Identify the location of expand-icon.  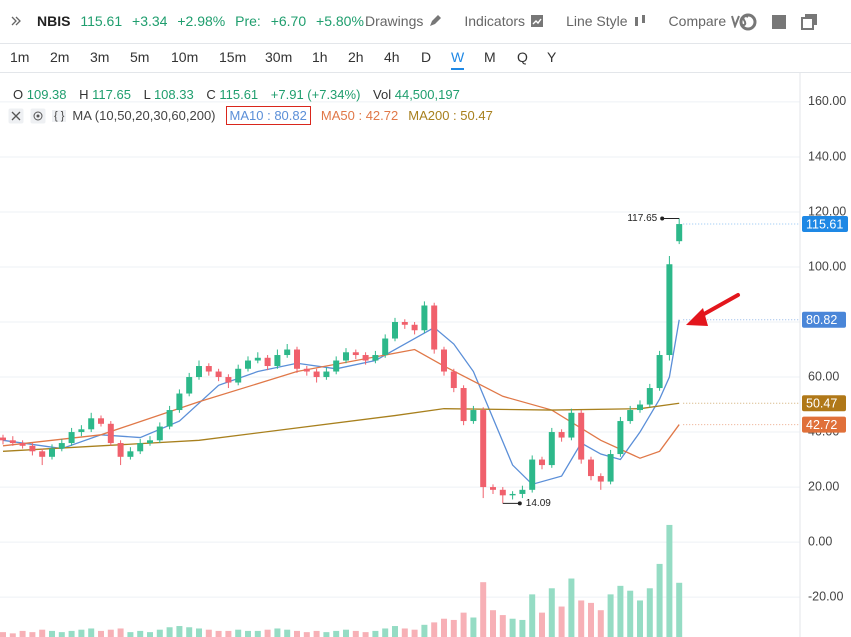
(16, 21).